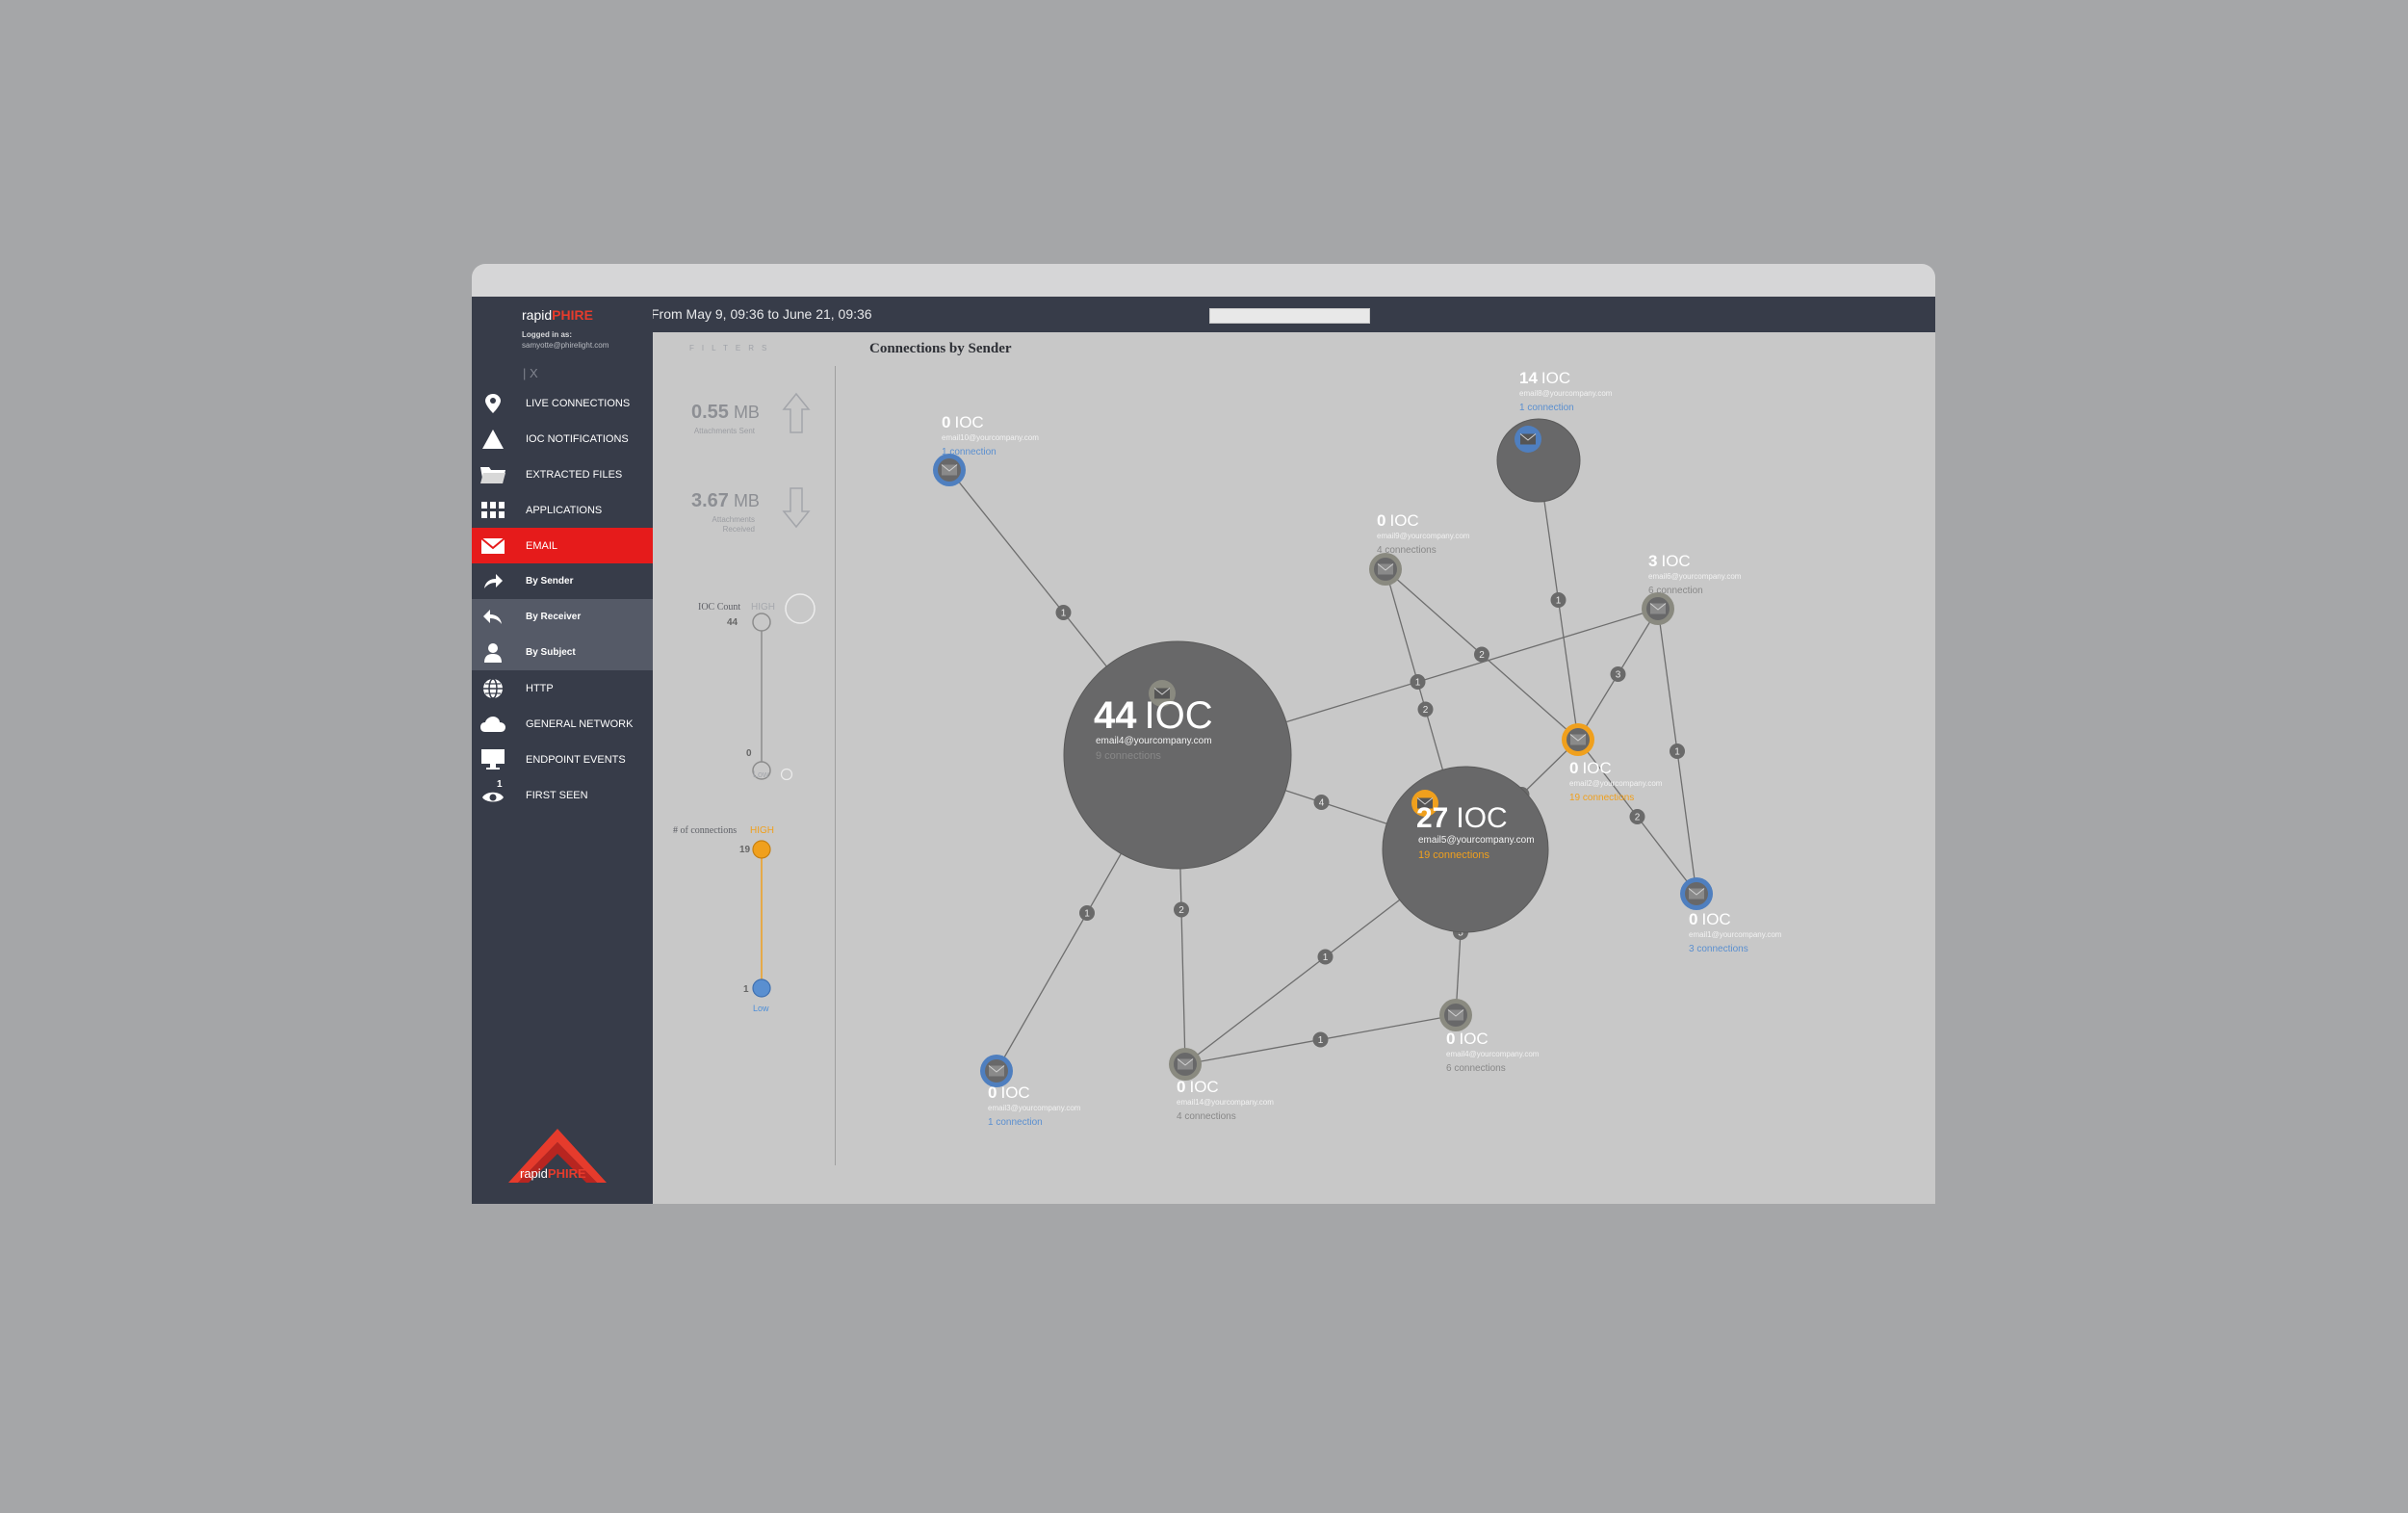 The width and height of the screenshot is (2408, 1513). What do you see at coordinates (1424, 536) in the screenshot?
I see `node-email: email9@yourcompany.com` at bounding box center [1424, 536].